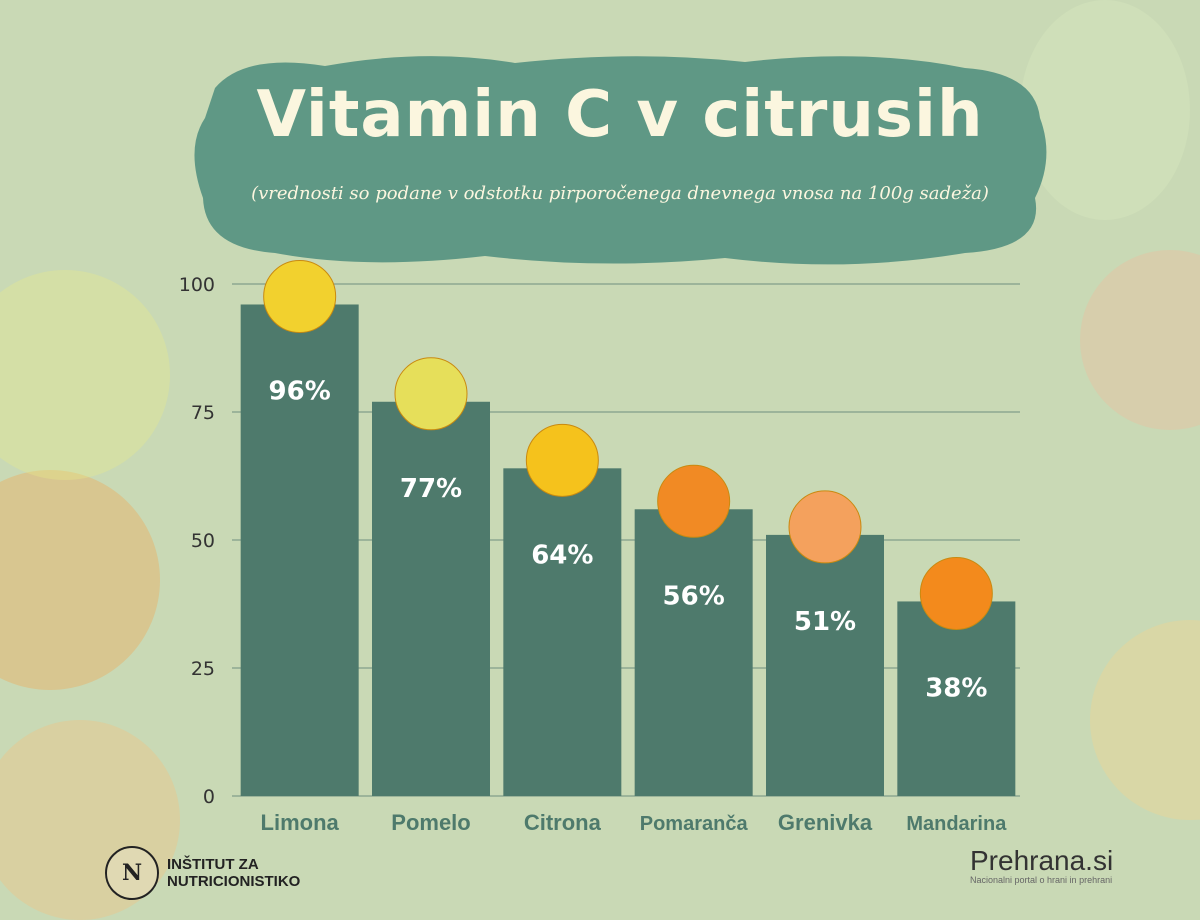  Describe the element at coordinates (203, 669) in the screenshot. I see `y-tick-label: 25` at that location.